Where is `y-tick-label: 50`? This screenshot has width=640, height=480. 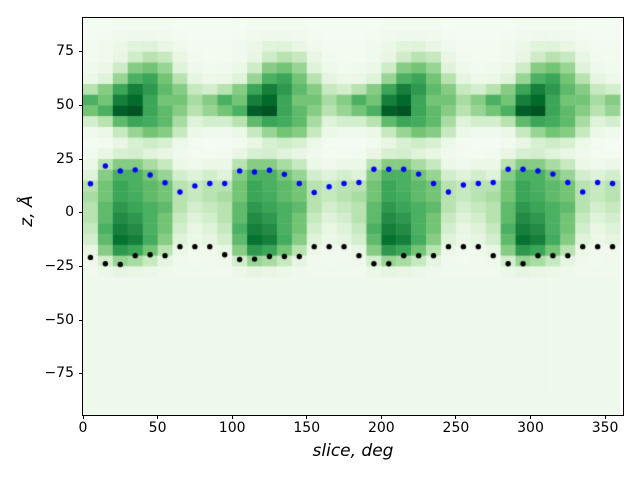 y-tick-label: 50 is located at coordinates (65, 104).